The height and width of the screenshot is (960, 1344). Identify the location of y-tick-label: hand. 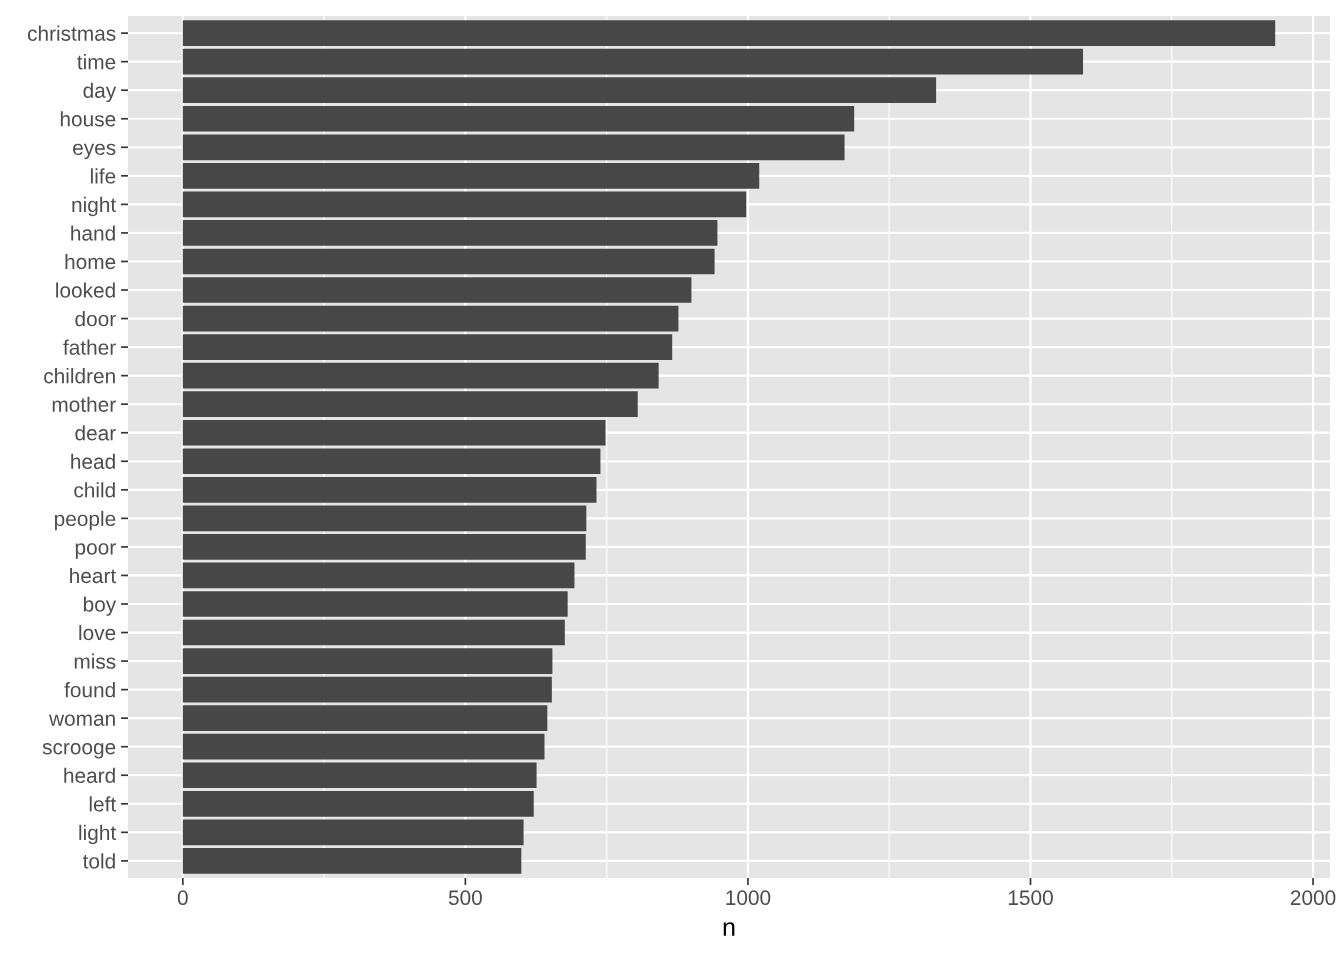
(93, 233).